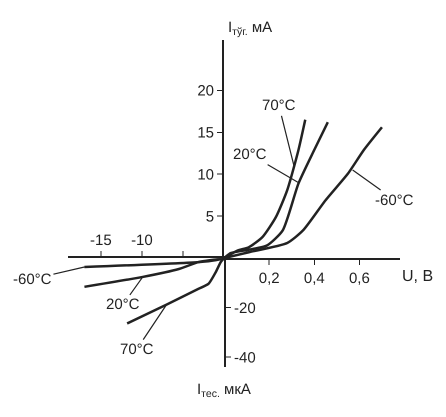 The width and height of the screenshot is (446, 417). I want to click on y-tick-label: -40, so click(245, 357).